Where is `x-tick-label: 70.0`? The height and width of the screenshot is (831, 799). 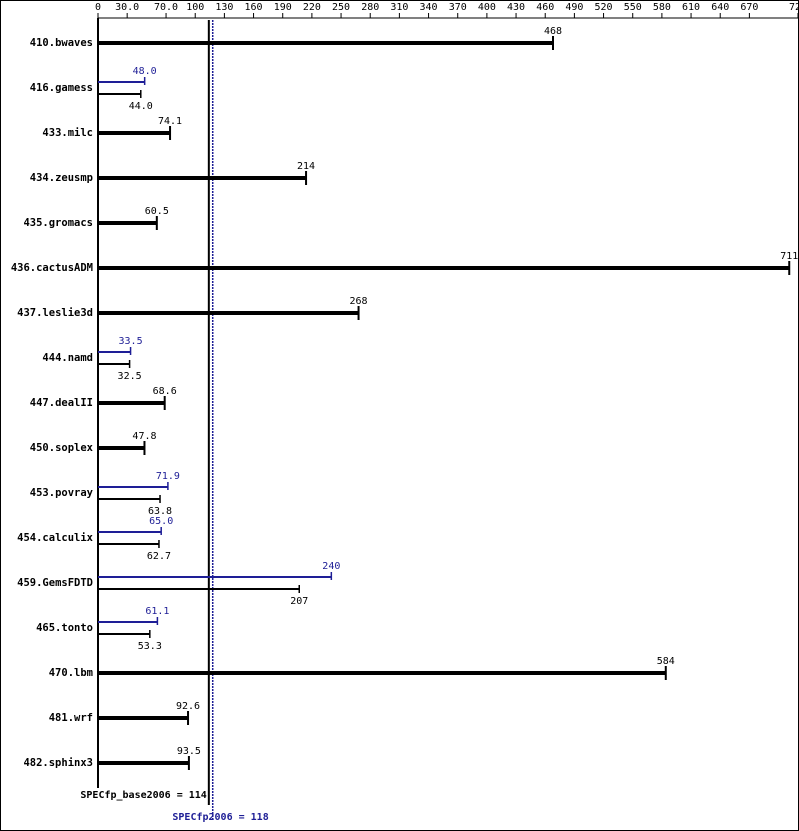
x-tick-label: 70.0 is located at coordinates (166, 7).